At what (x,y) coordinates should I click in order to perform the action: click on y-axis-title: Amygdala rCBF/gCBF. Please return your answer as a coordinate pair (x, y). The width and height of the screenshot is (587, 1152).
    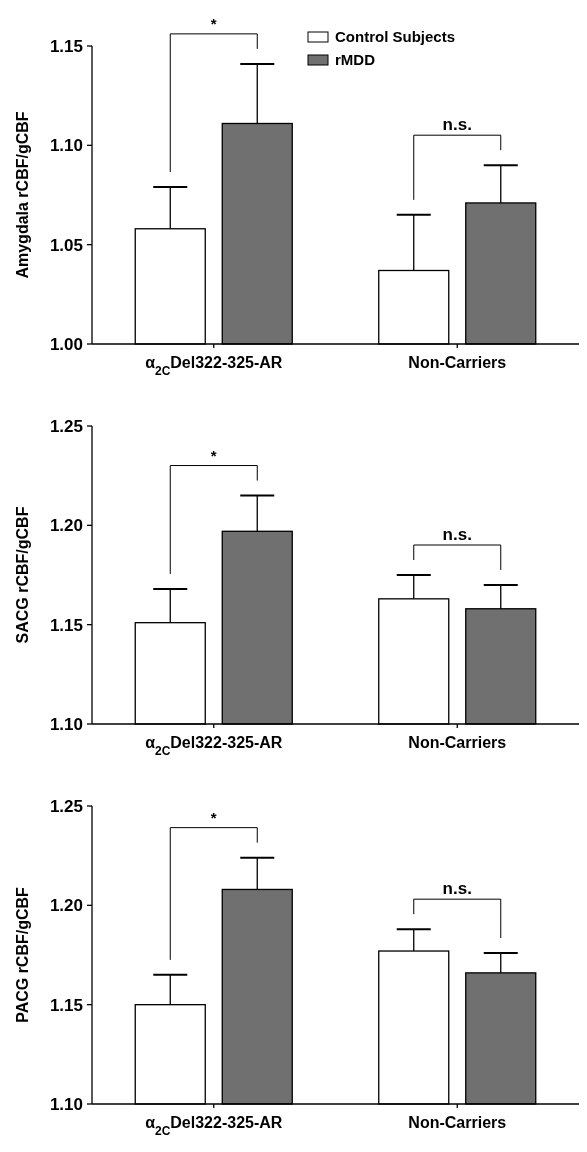
    Looking at the image, I should click on (22, 195).